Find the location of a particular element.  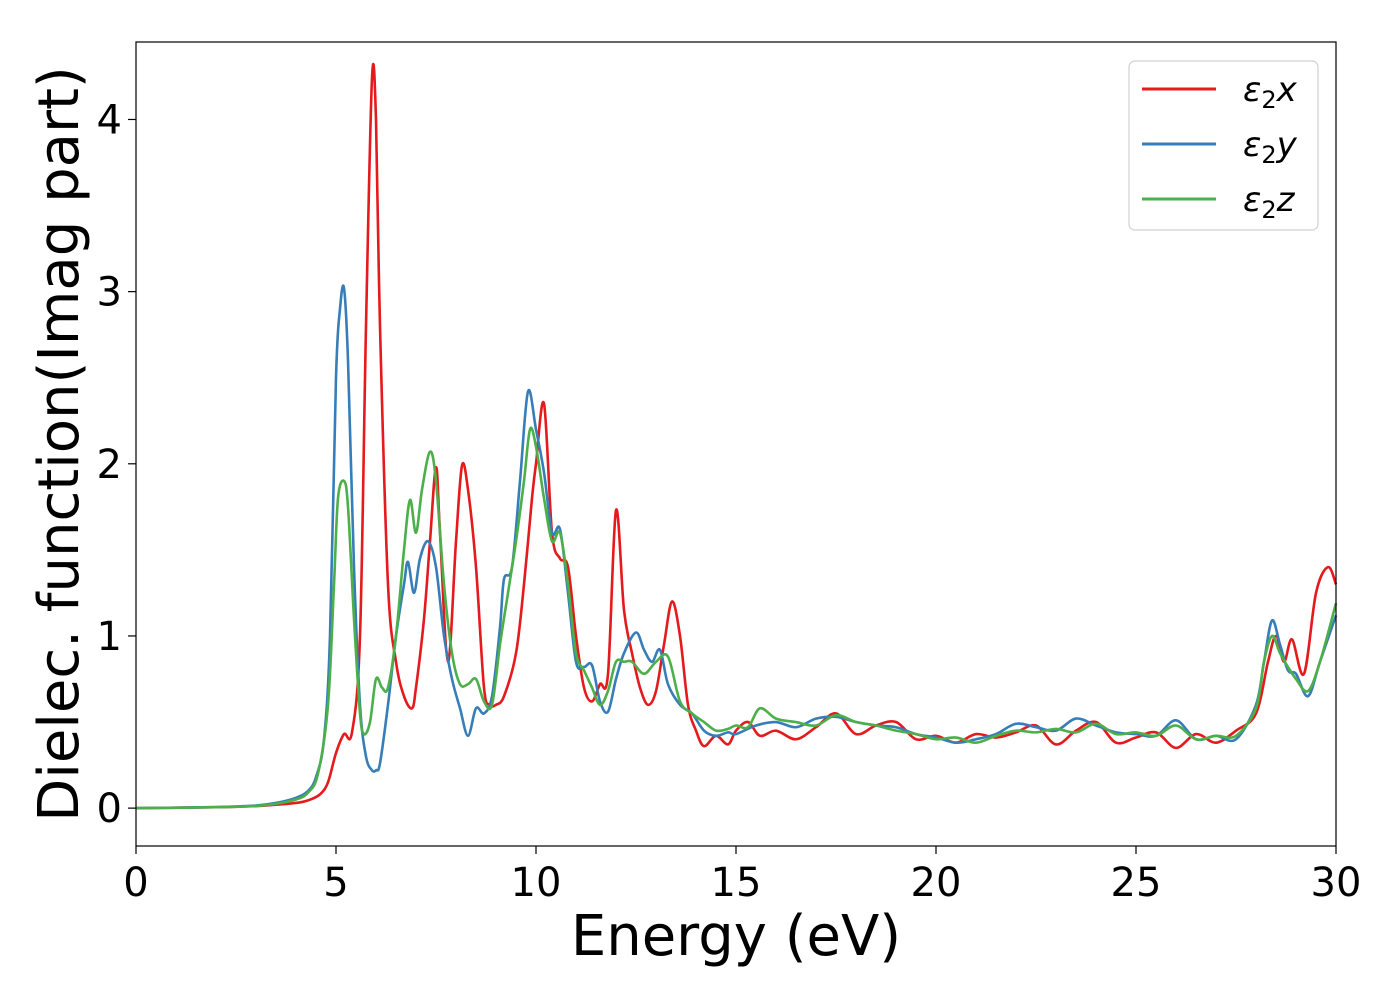

y-tick-label: 2 is located at coordinates (109, 465).